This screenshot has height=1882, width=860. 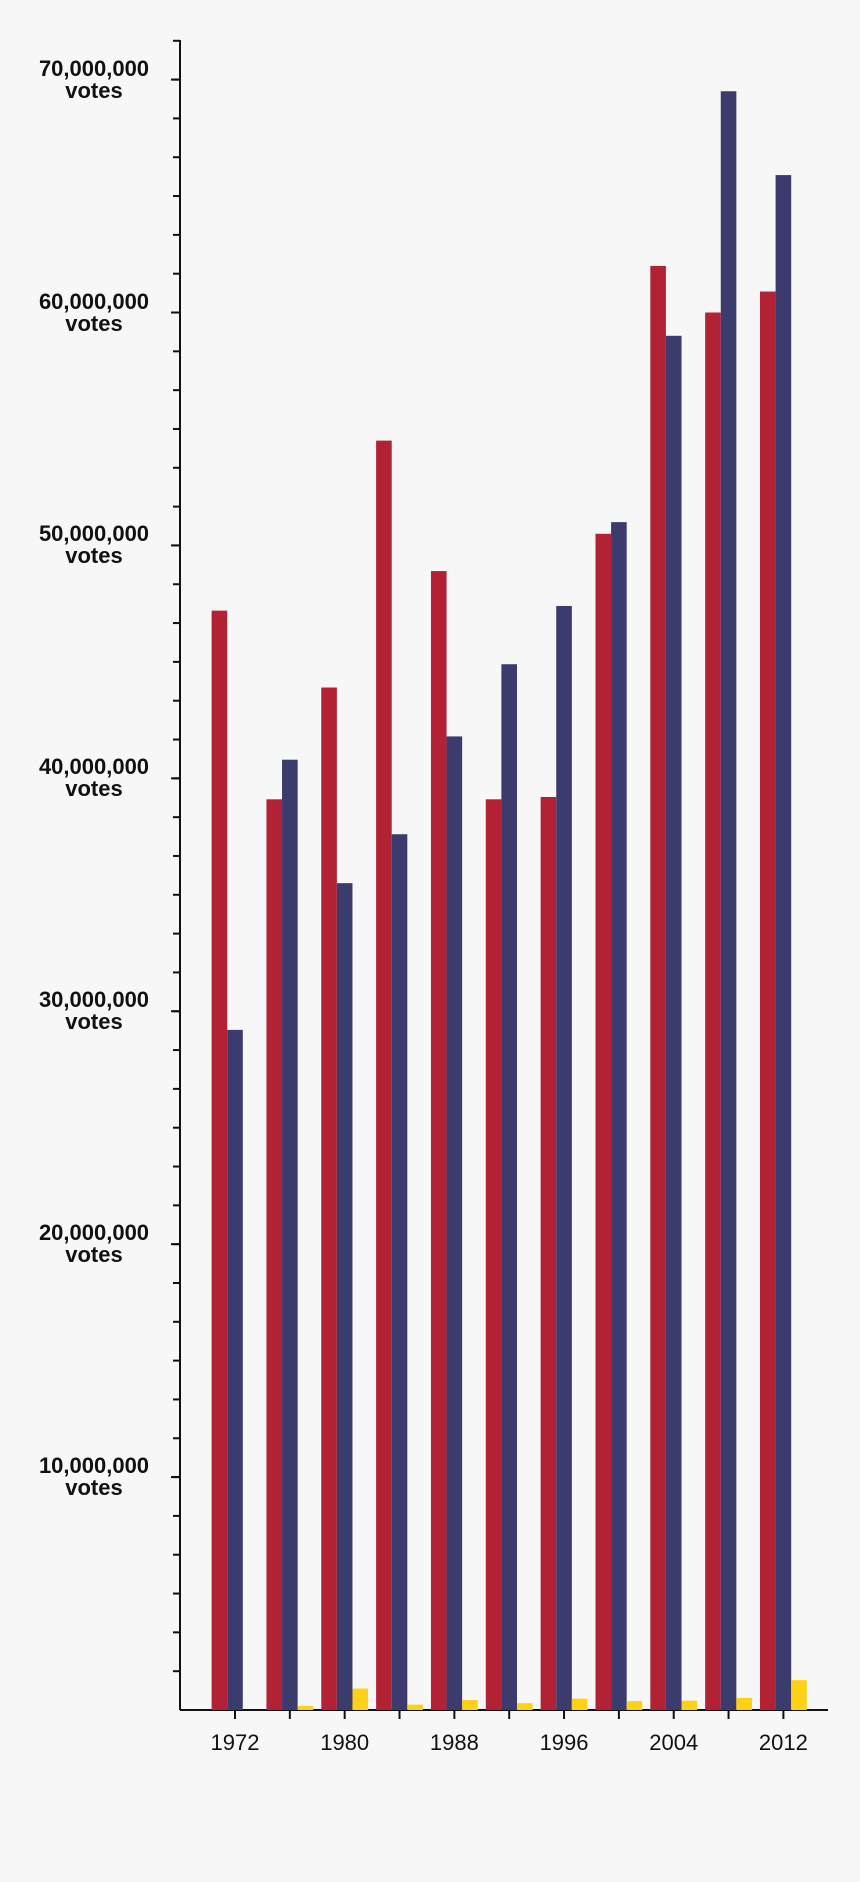 What do you see at coordinates (783, 1742) in the screenshot?
I see `x-tick-label: 2012` at bounding box center [783, 1742].